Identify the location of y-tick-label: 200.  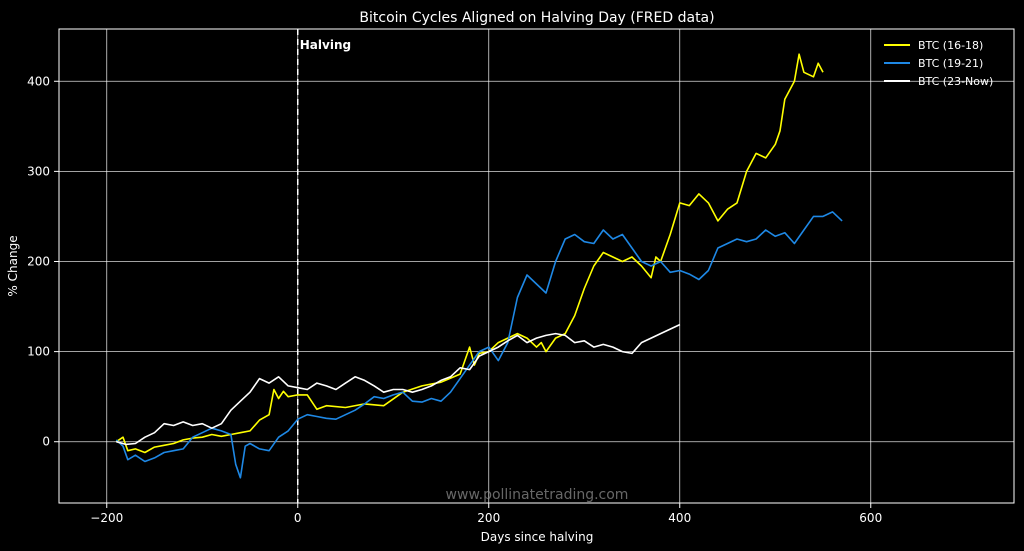
(38, 261).